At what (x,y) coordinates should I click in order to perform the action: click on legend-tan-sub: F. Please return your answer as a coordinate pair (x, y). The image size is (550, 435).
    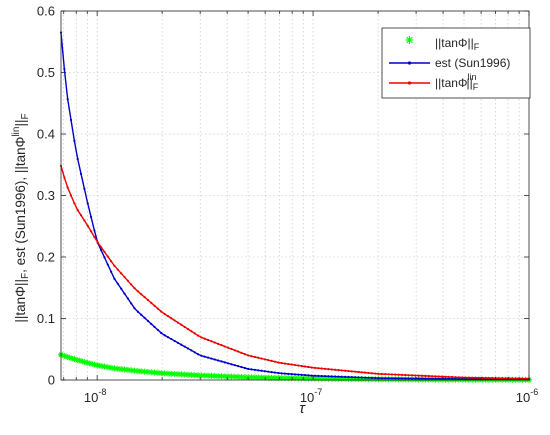
    Looking at the image, I should click on (477, 47).